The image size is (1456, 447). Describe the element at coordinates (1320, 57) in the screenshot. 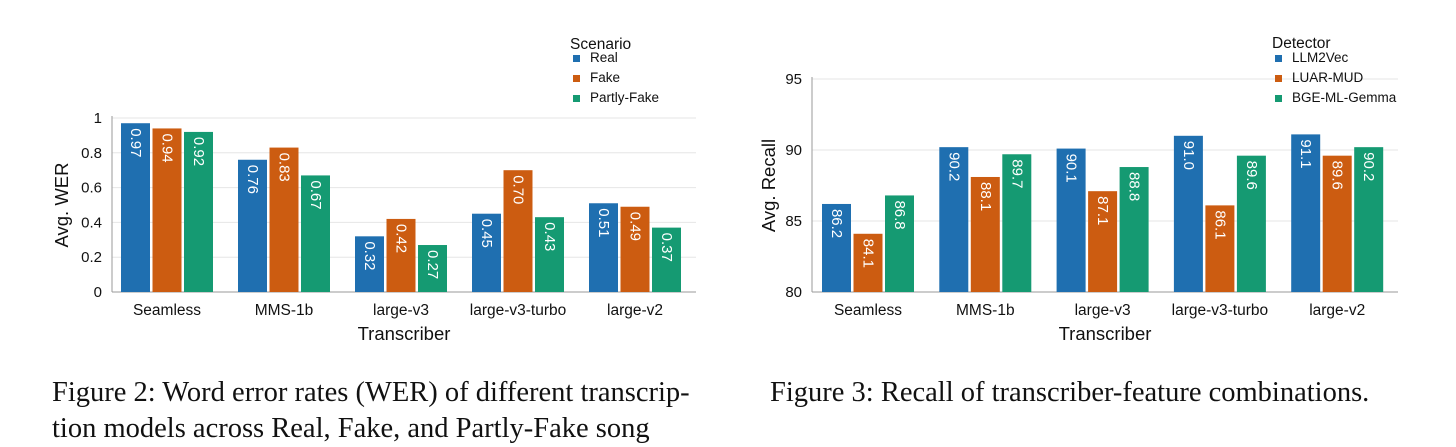

I see `recall-legend-label: LLM2Vec` at that location.